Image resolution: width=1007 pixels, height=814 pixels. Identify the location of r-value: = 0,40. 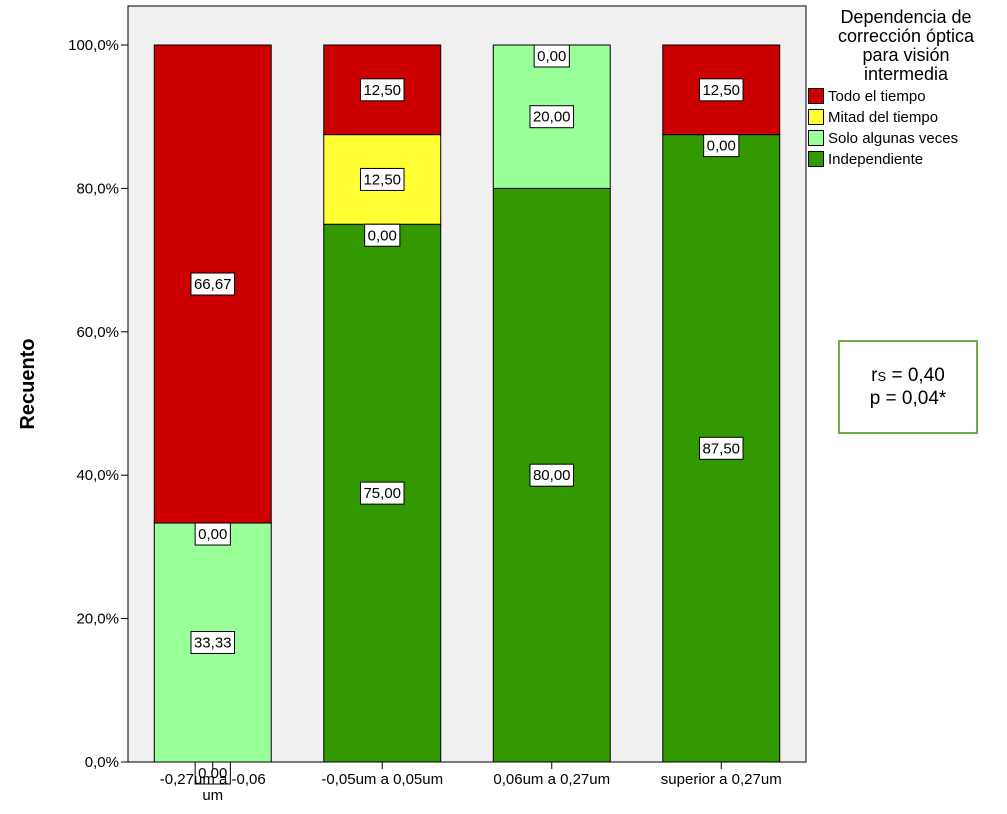
(915, 375).